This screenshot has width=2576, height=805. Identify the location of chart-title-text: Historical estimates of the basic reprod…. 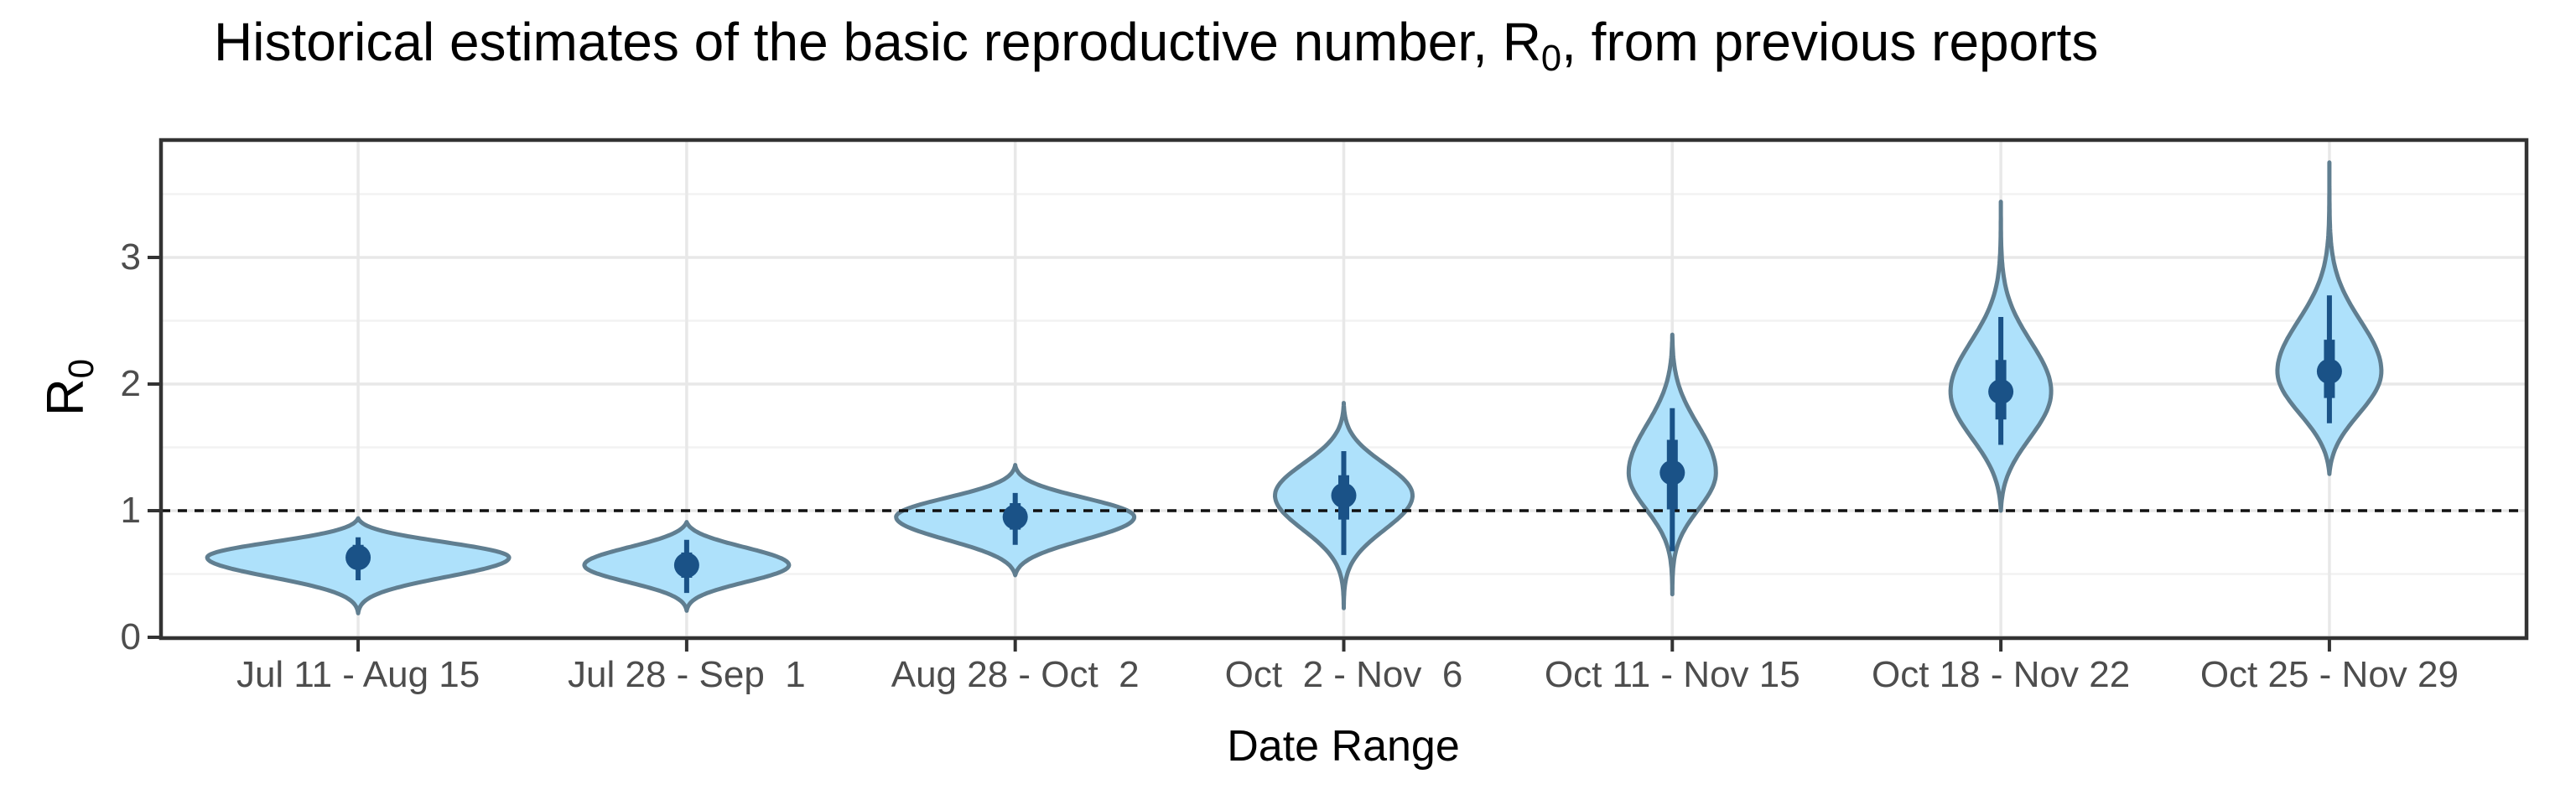
(877, 42).